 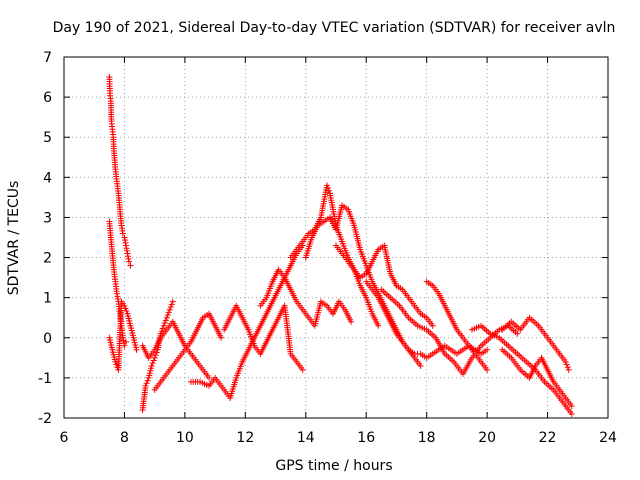 What do you see at coordinates (608, 438) in the screenshot?
I see `x-tick-label: 24` at bounding box center [608, 438].